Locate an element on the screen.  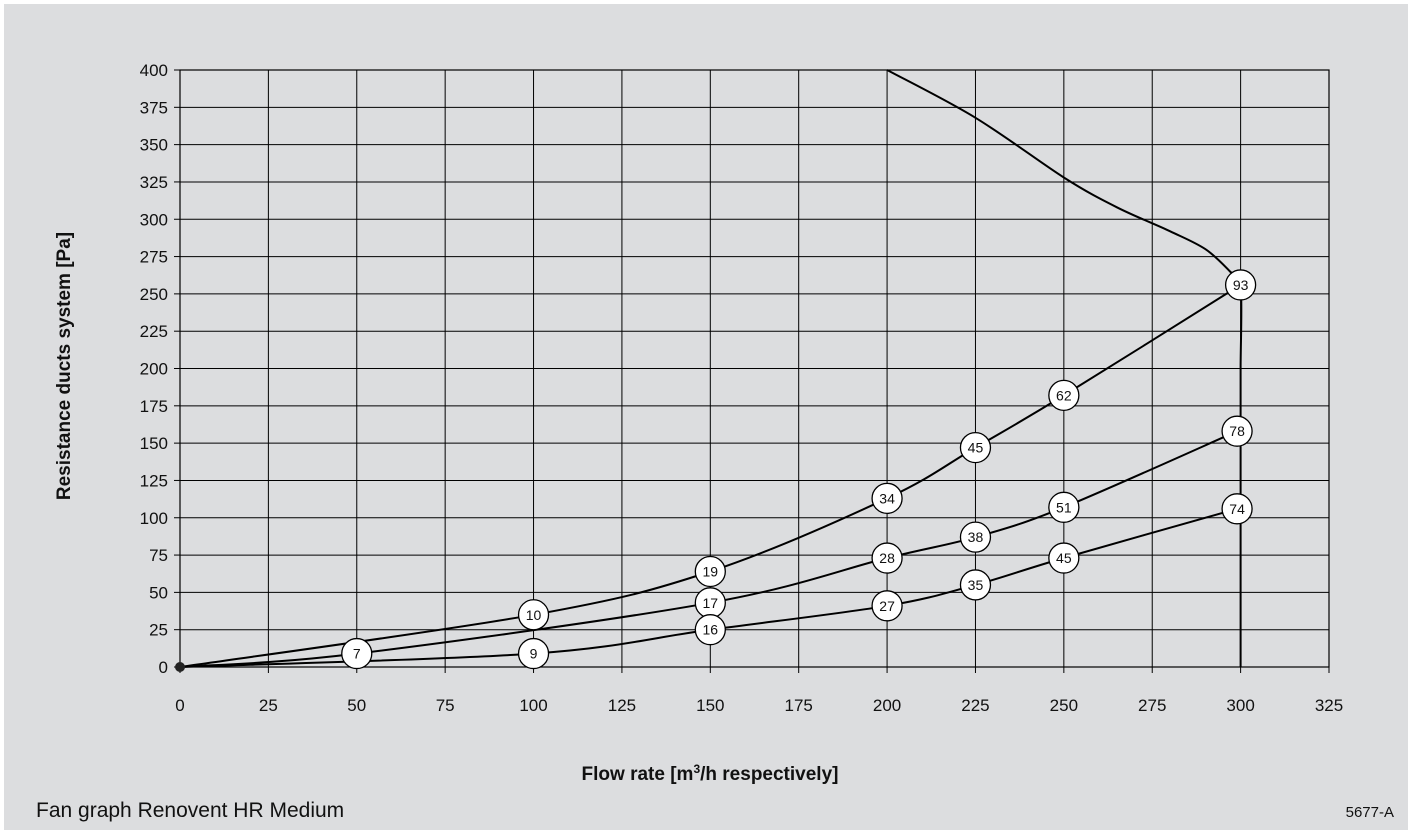
x-tick-label: 250 is located at coordinates (1064, 705).